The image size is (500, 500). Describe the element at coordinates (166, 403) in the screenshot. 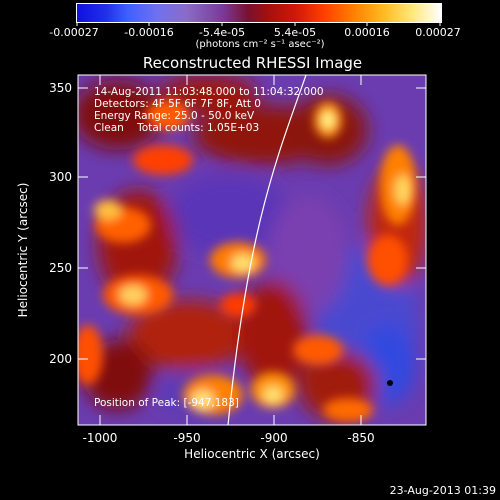

I see `peak-position-label: Position of Peak: [-947,183]` at that location.